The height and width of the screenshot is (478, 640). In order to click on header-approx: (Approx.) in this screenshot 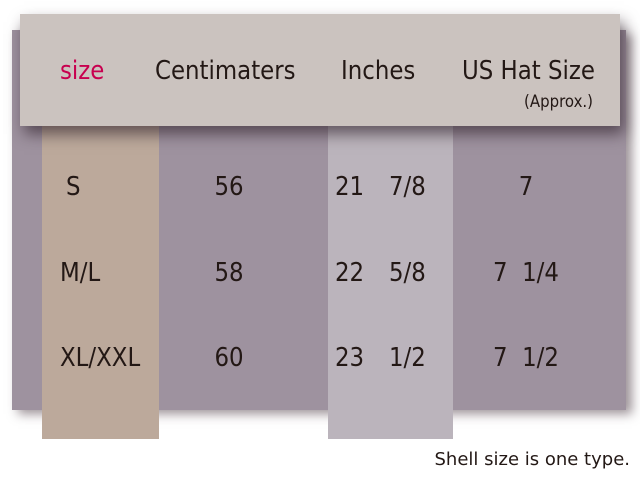, I will do `click(559, 102)`.